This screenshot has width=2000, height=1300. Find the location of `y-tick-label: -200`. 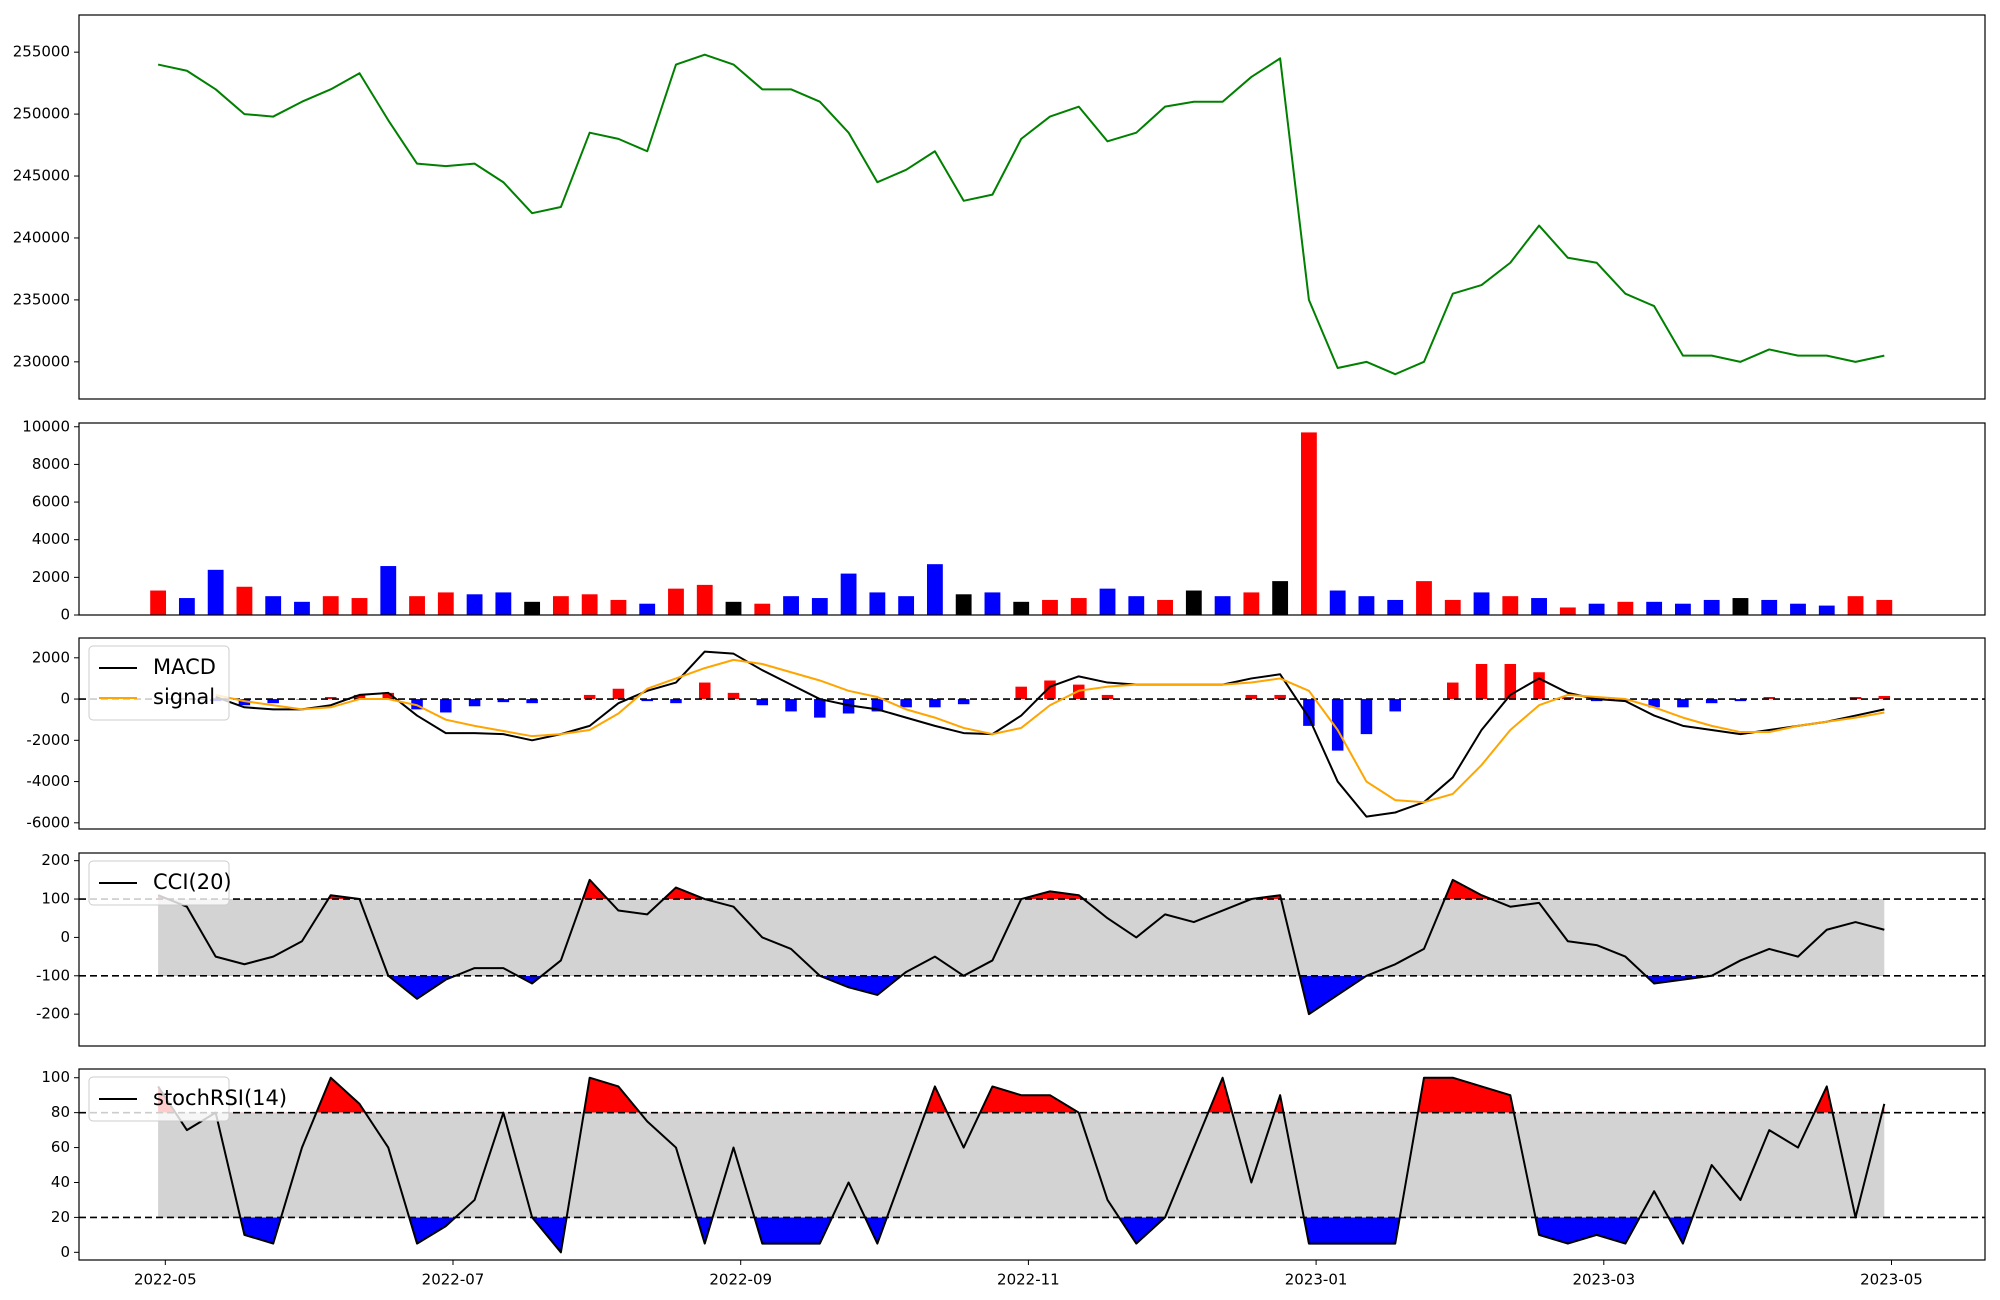

y-tick-label: -200 is located at coordinates (53, 1014).